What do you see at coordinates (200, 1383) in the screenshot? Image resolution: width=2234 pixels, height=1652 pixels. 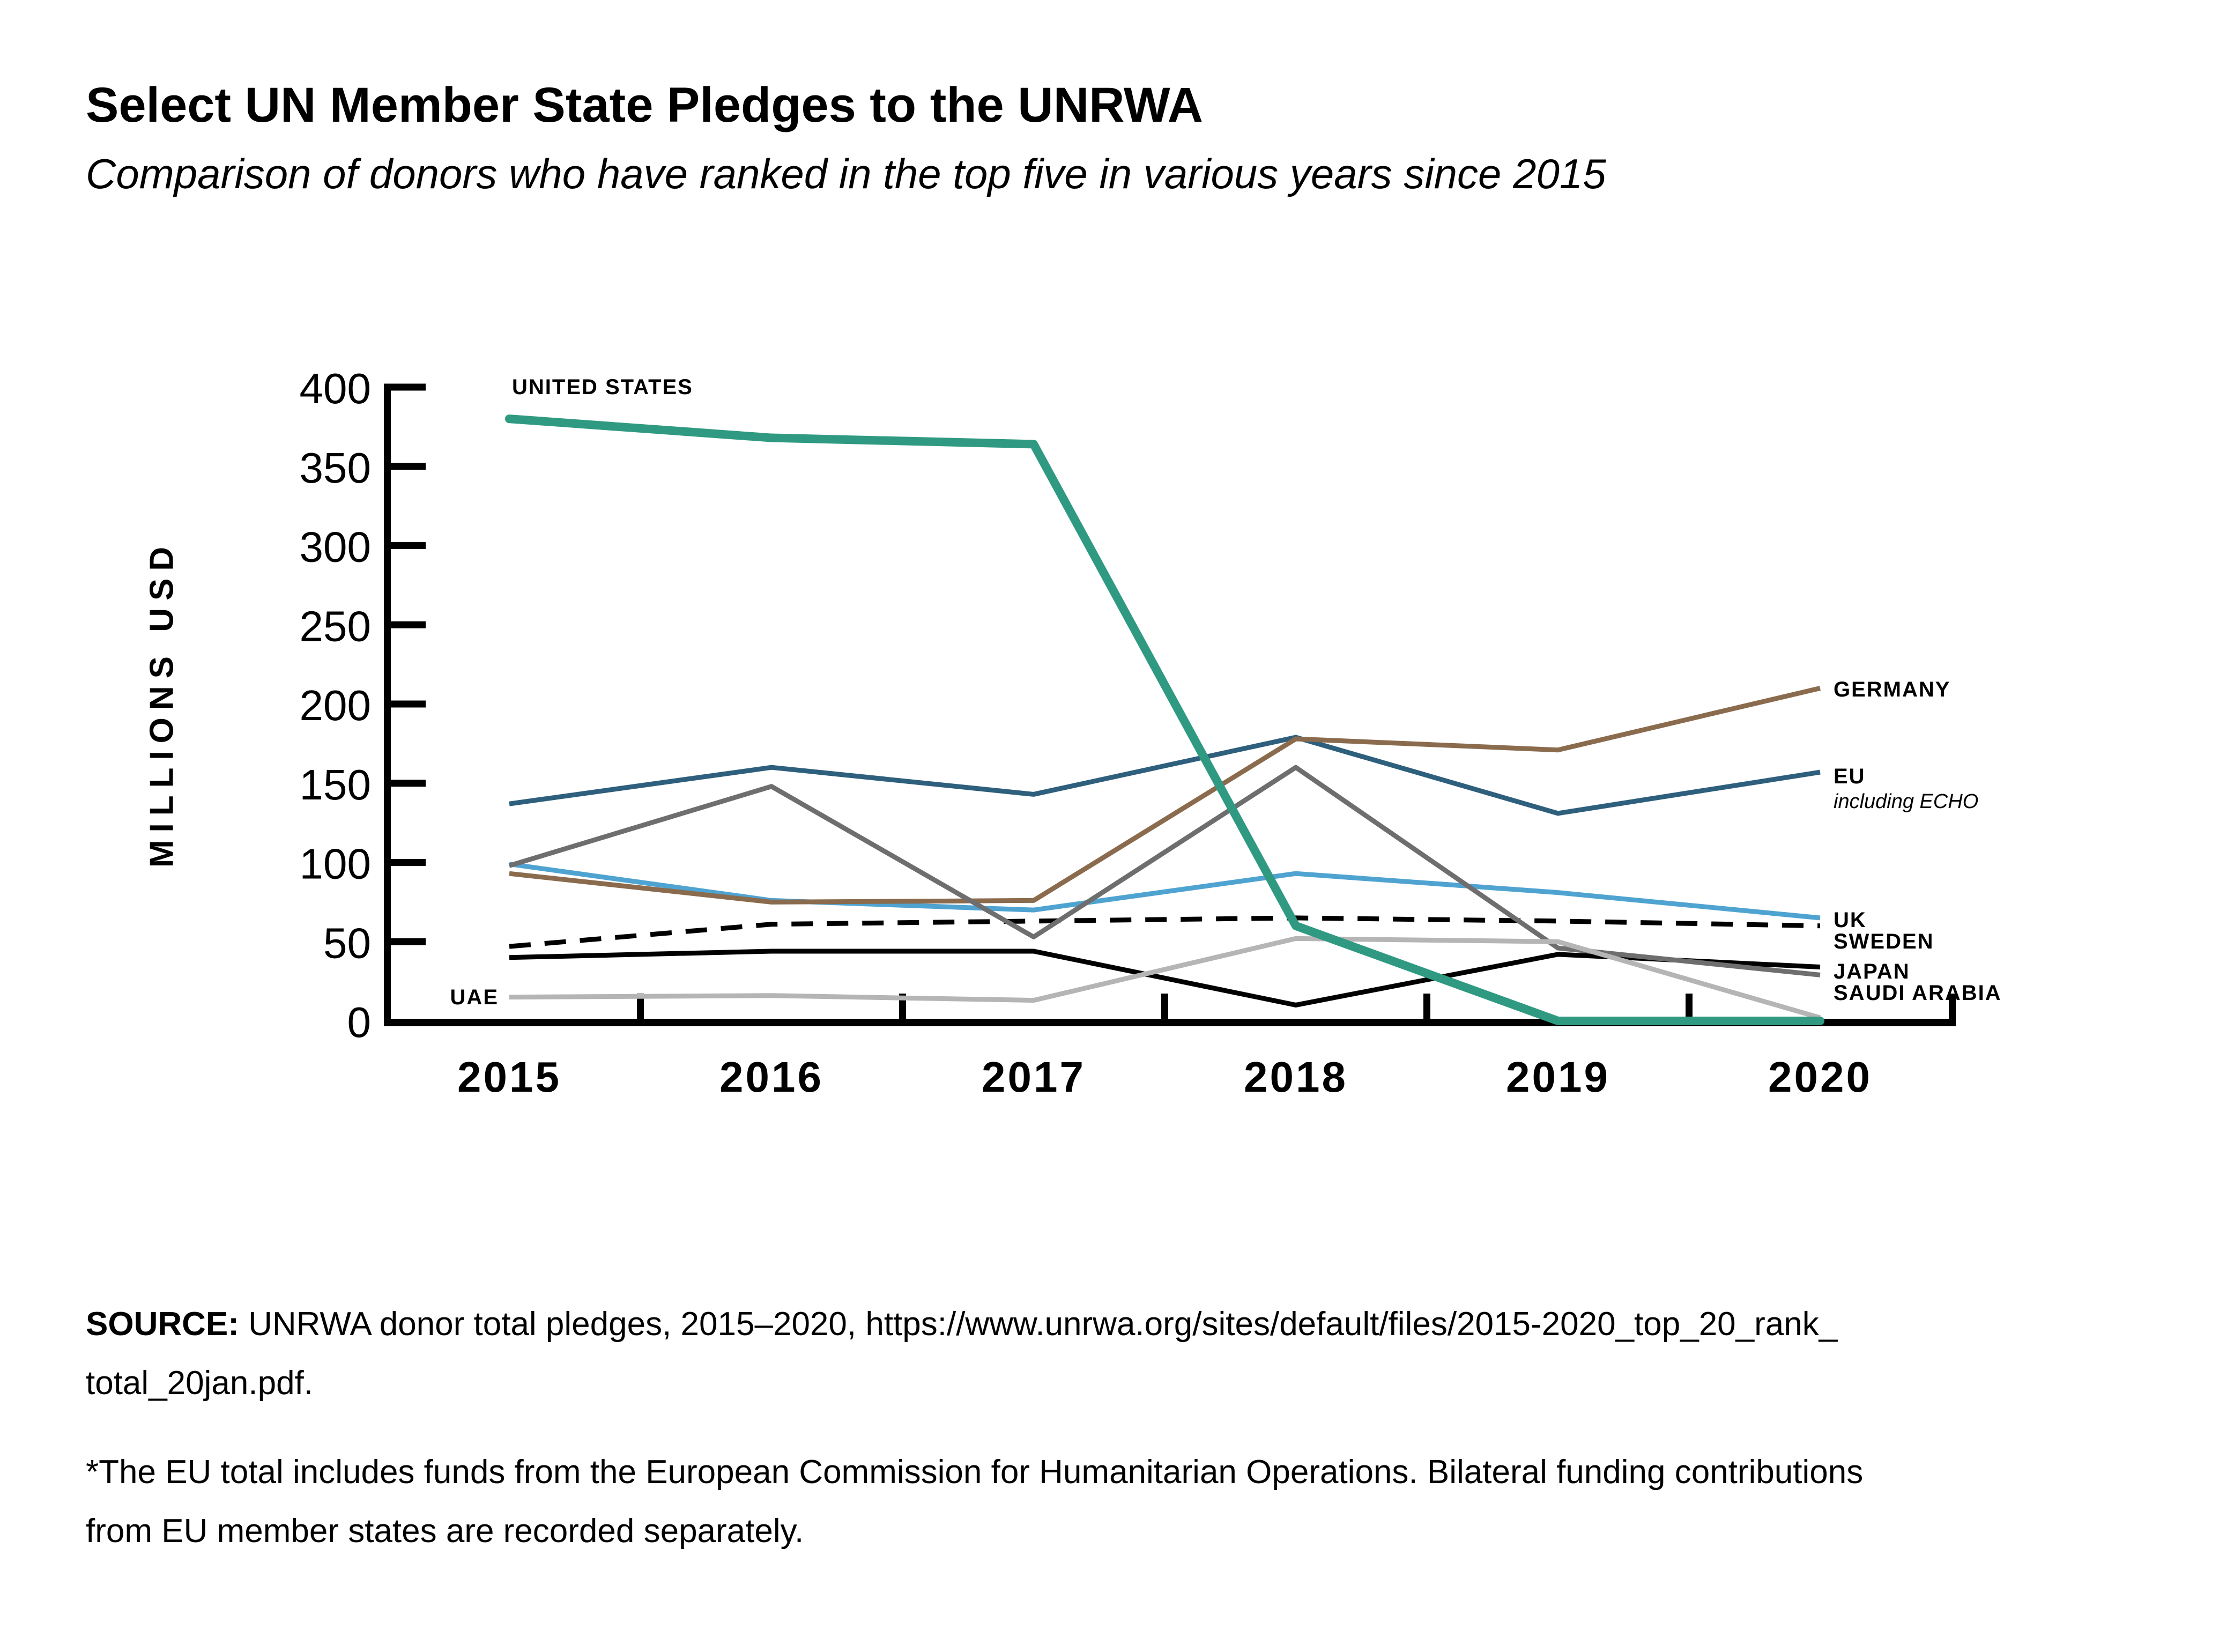 I see `source-line-2: total_20jan.pdf.` at bounding box center [200, 1383].